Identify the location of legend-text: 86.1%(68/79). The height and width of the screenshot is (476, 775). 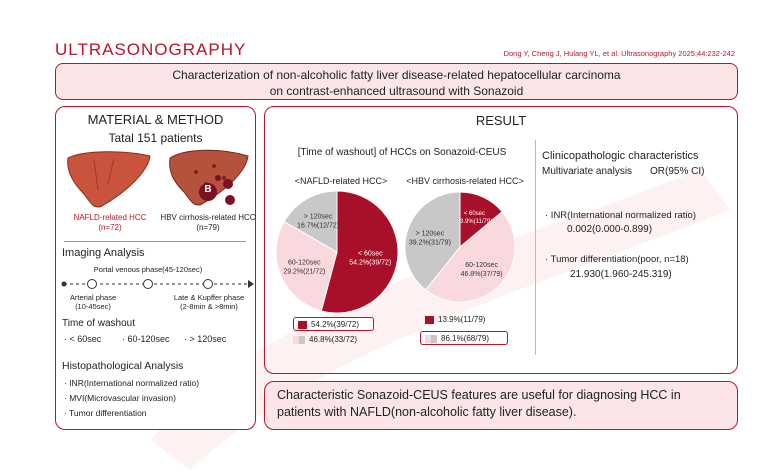
(465, 338).